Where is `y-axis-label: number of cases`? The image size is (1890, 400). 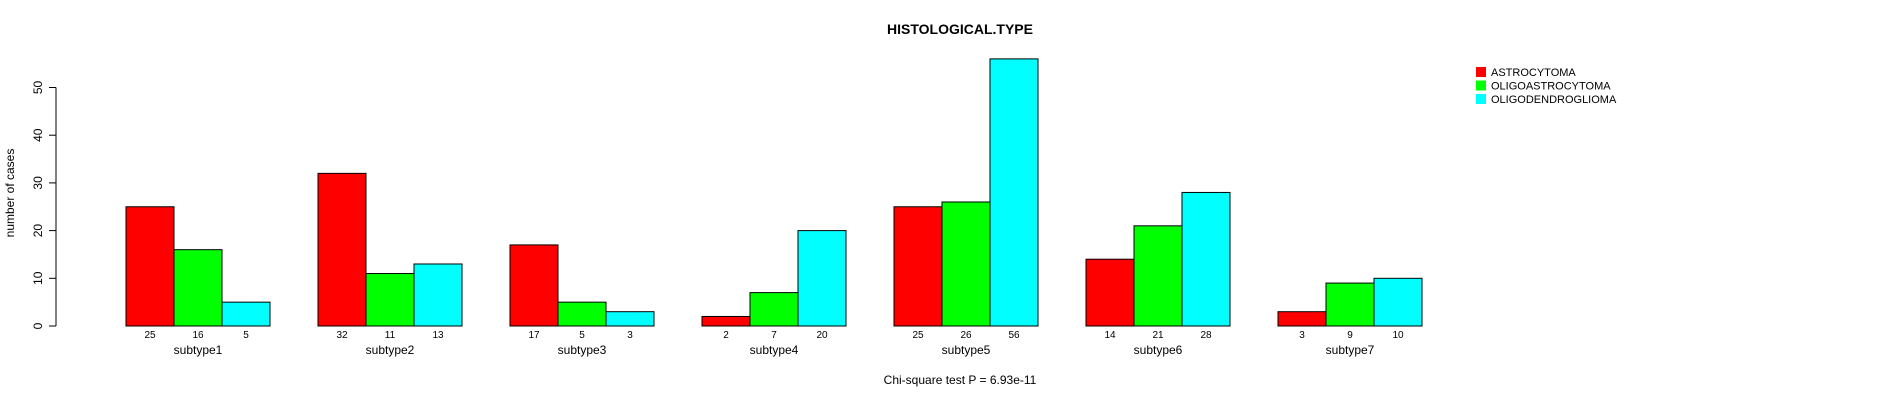 y-axis-label: number of cases is located at coordinates (10, 193).